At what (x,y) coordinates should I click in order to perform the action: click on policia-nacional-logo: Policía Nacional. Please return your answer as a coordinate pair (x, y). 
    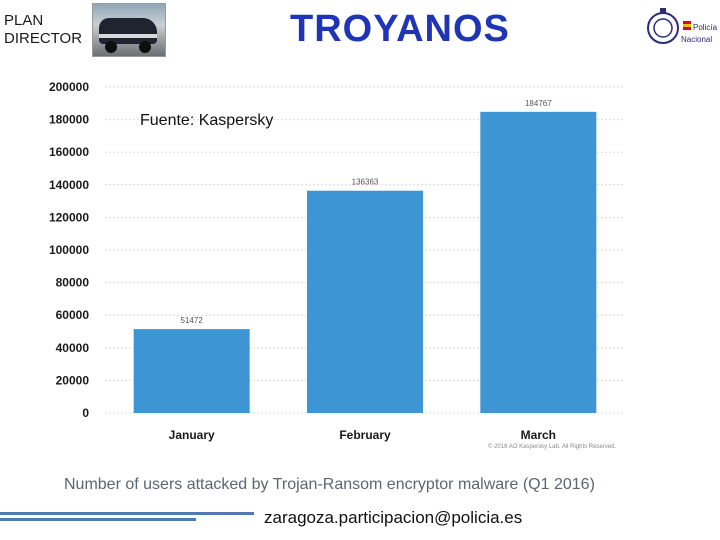
    Looking at the image, I should click on (682, 26).